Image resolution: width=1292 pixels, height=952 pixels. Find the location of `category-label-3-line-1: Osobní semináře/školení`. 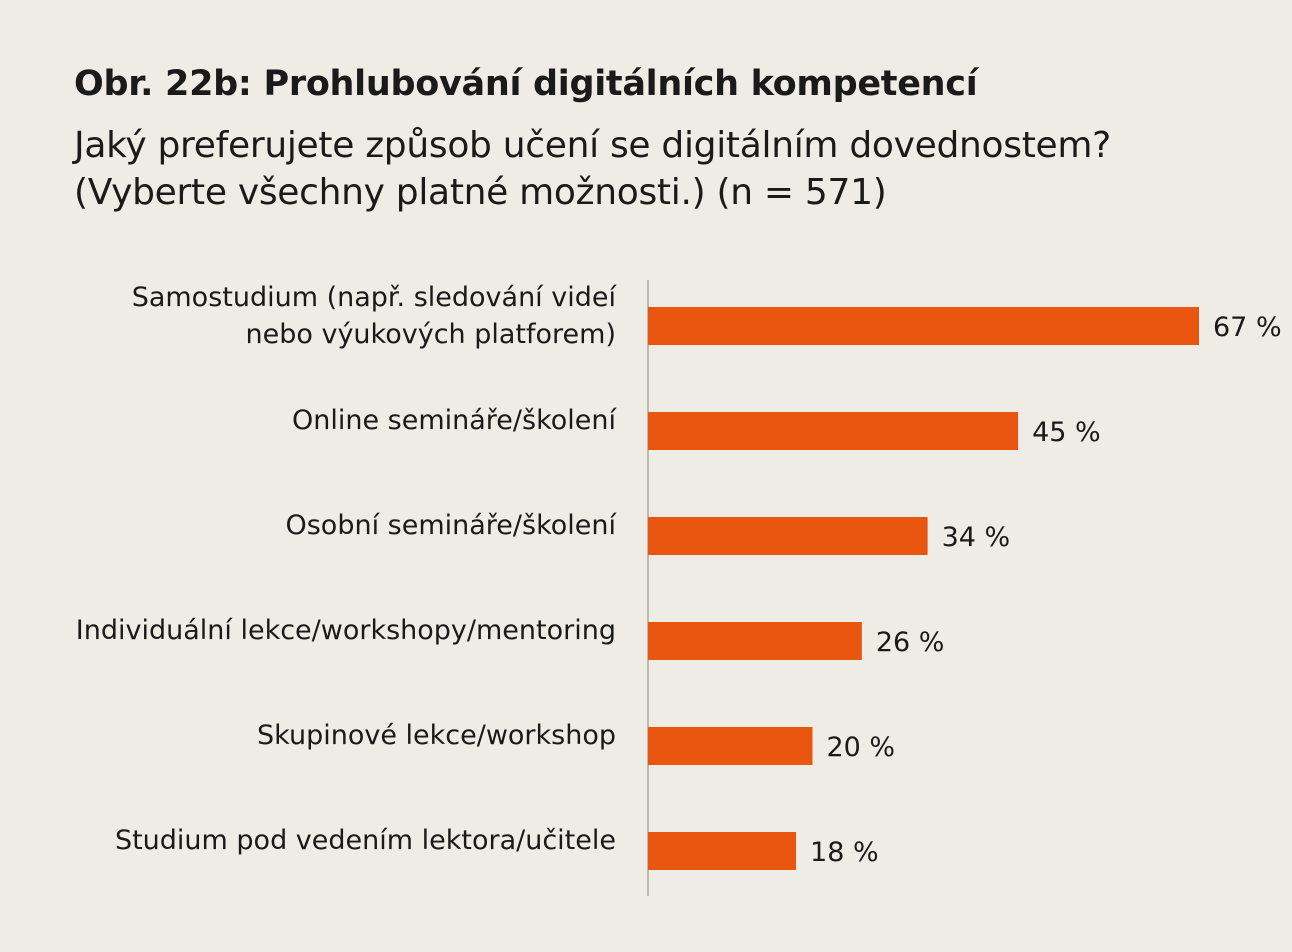

category-label-3-line-1: Osobní semináře/školení is located at coordinates (451, 525).